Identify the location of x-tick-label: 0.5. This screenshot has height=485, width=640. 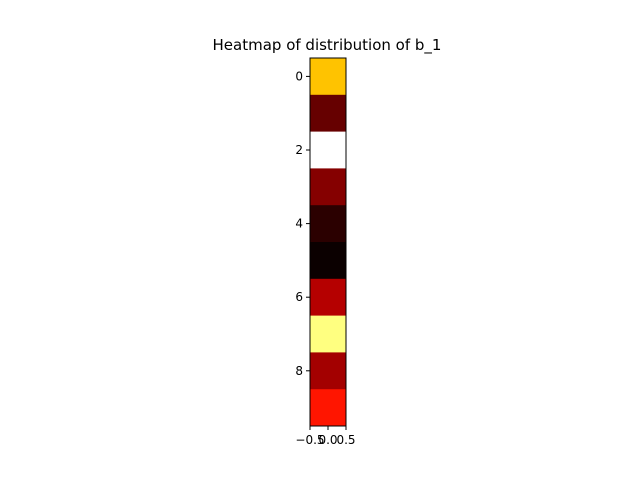
(345, 440).